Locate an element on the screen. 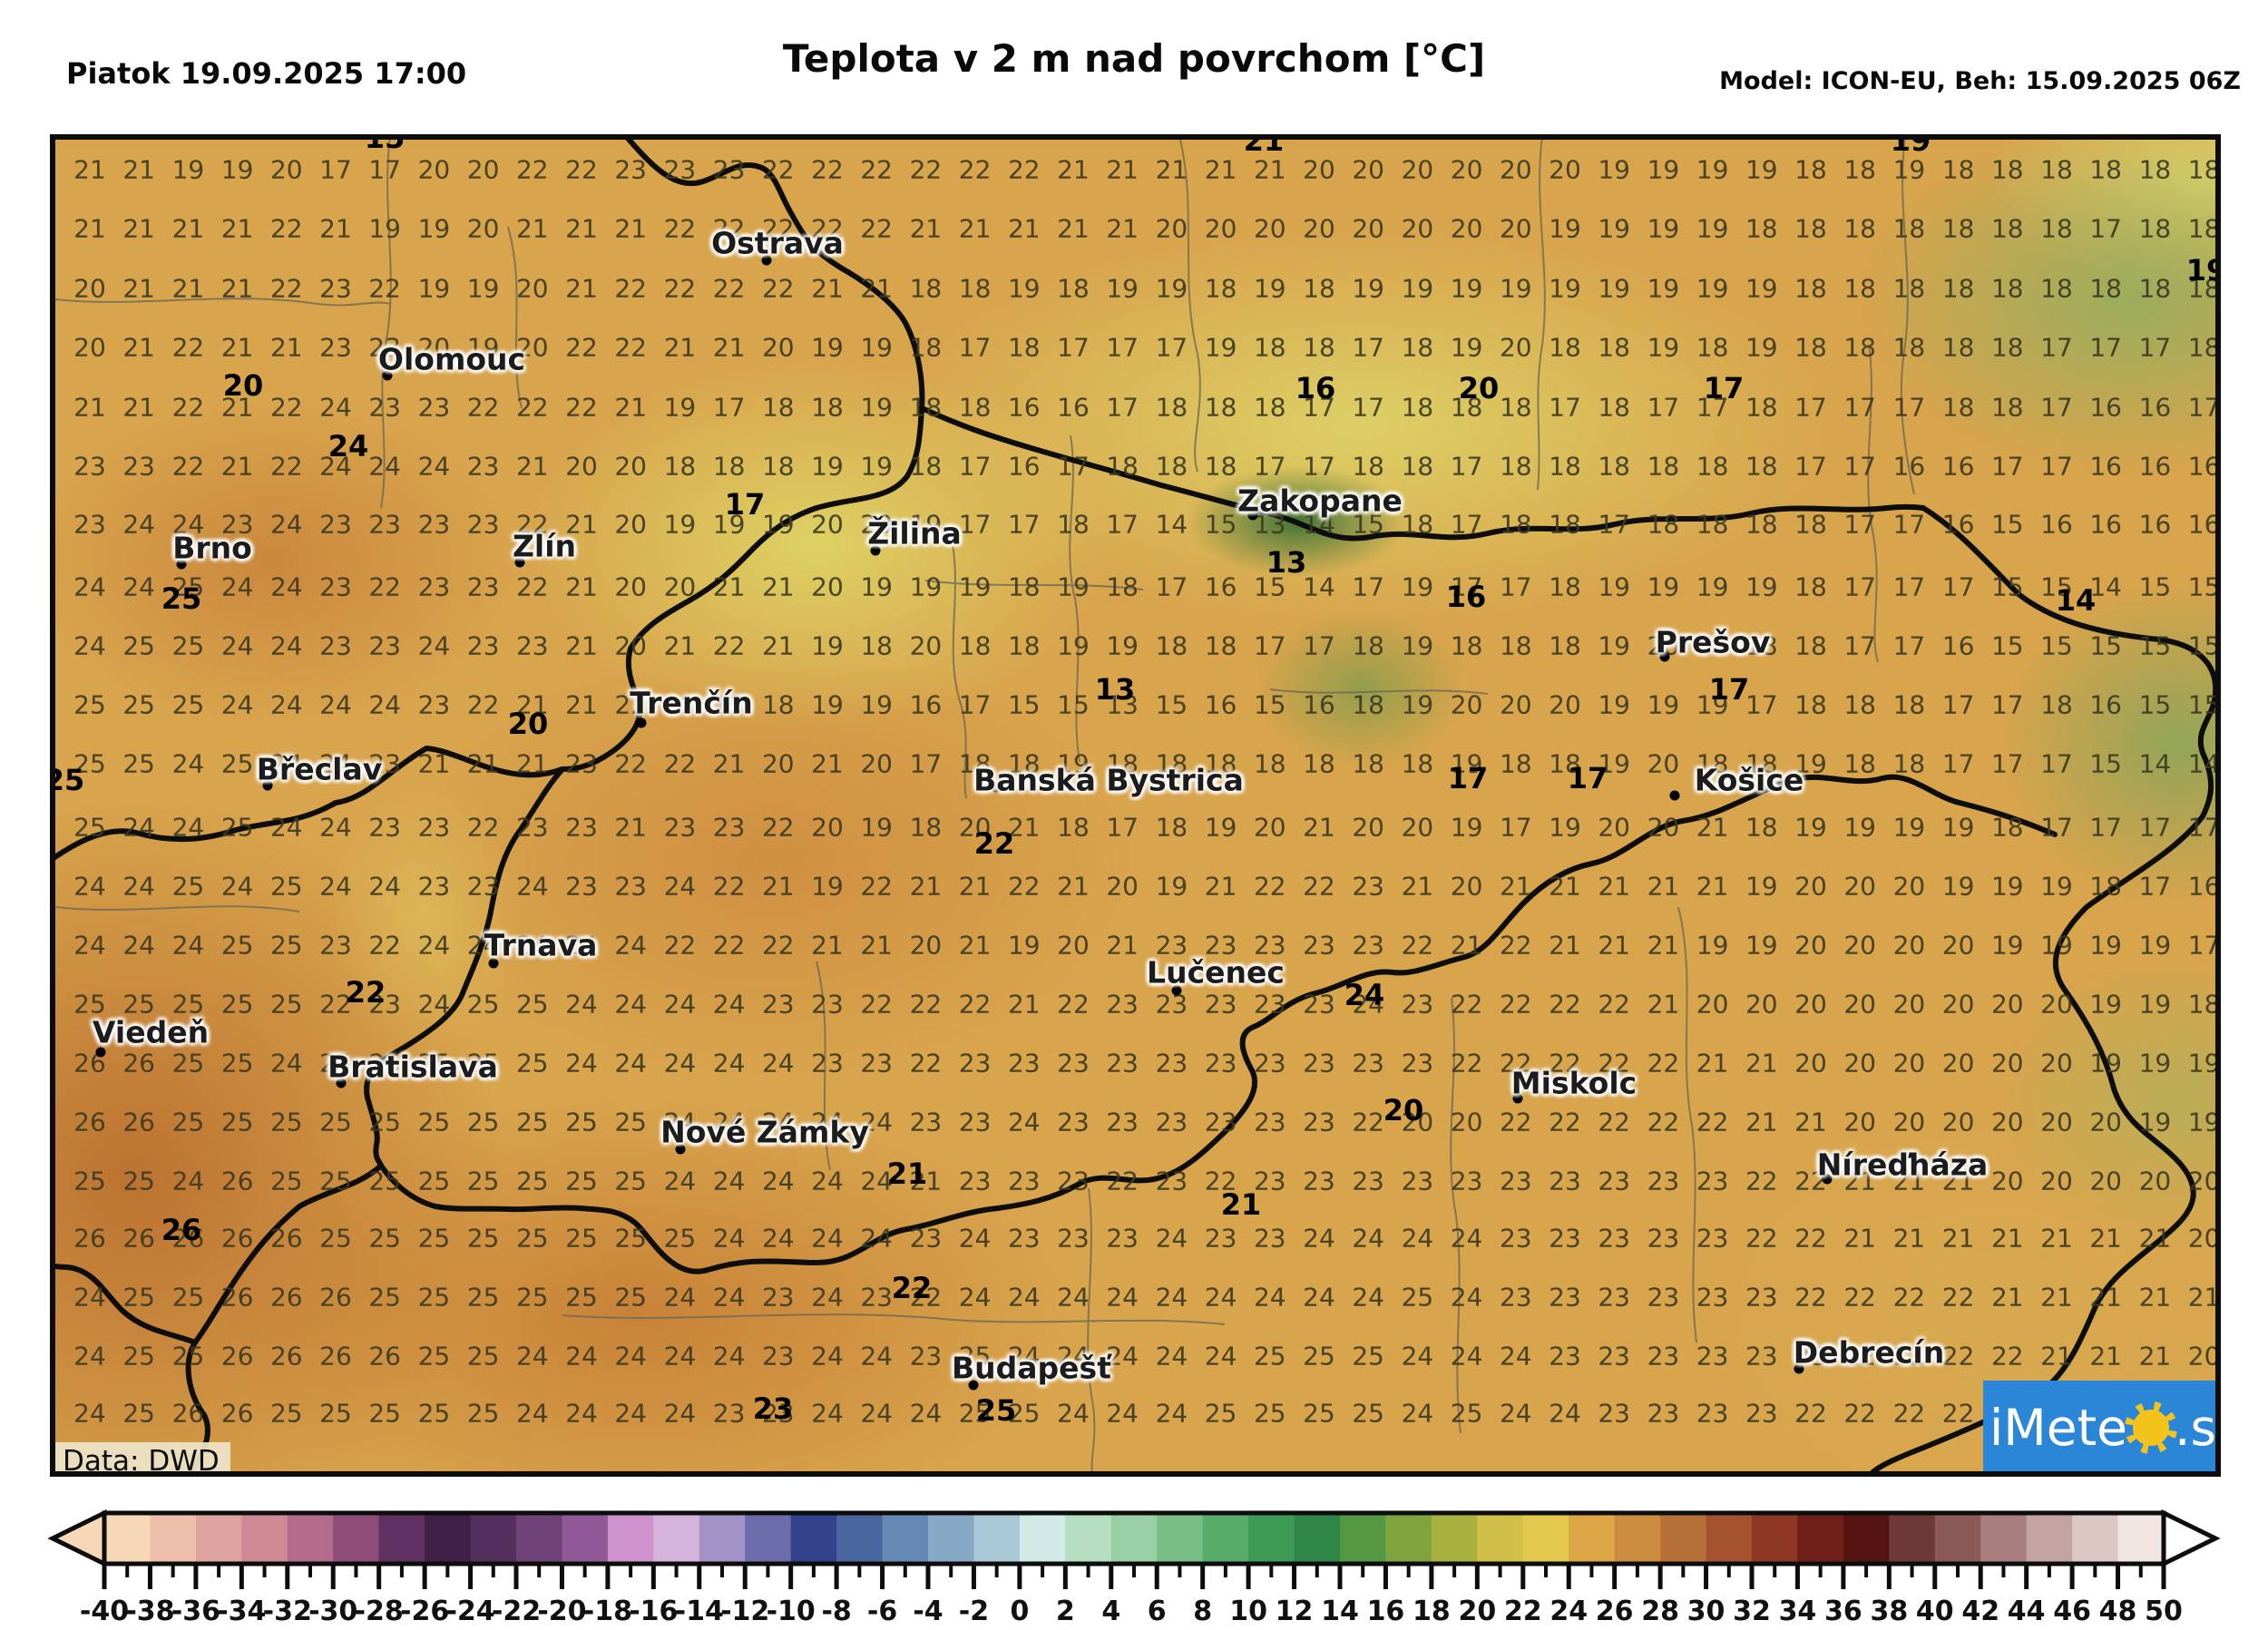 The height and width of the screenshot is (1630, 2268). colorbar-tick-label: 18 is located at coordinates (1432, 1611).